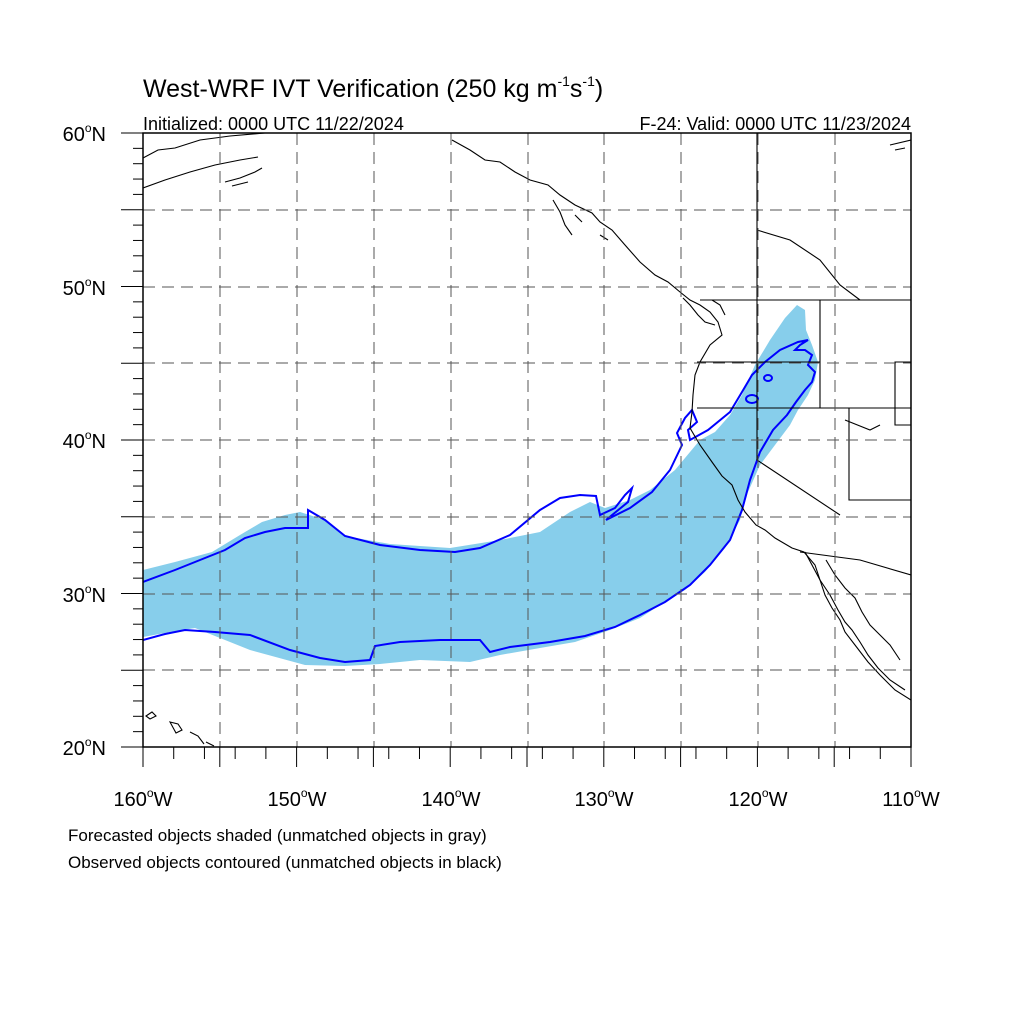 This screenshot has height=1024, width=1024. What do you see at coordinates (776, 124) in the screenshot?
I see `valid-time-label: F-24: Valid: 0000 UTC 11/23/2024` at bounding box center [776, 124].